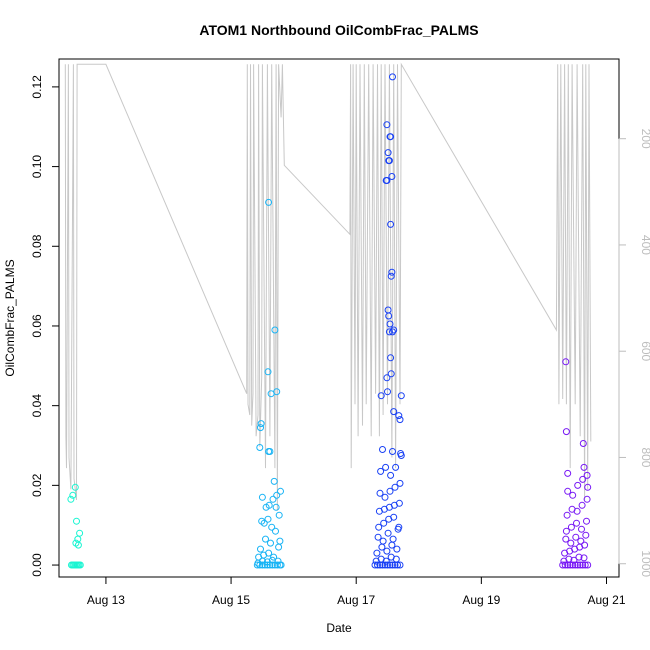 This screenshot has width=650, height=650. What do you see at coordinates (644, 457) in the screenshot?
I see `y2-tick-label: 800` at bounding box center [644, 457].